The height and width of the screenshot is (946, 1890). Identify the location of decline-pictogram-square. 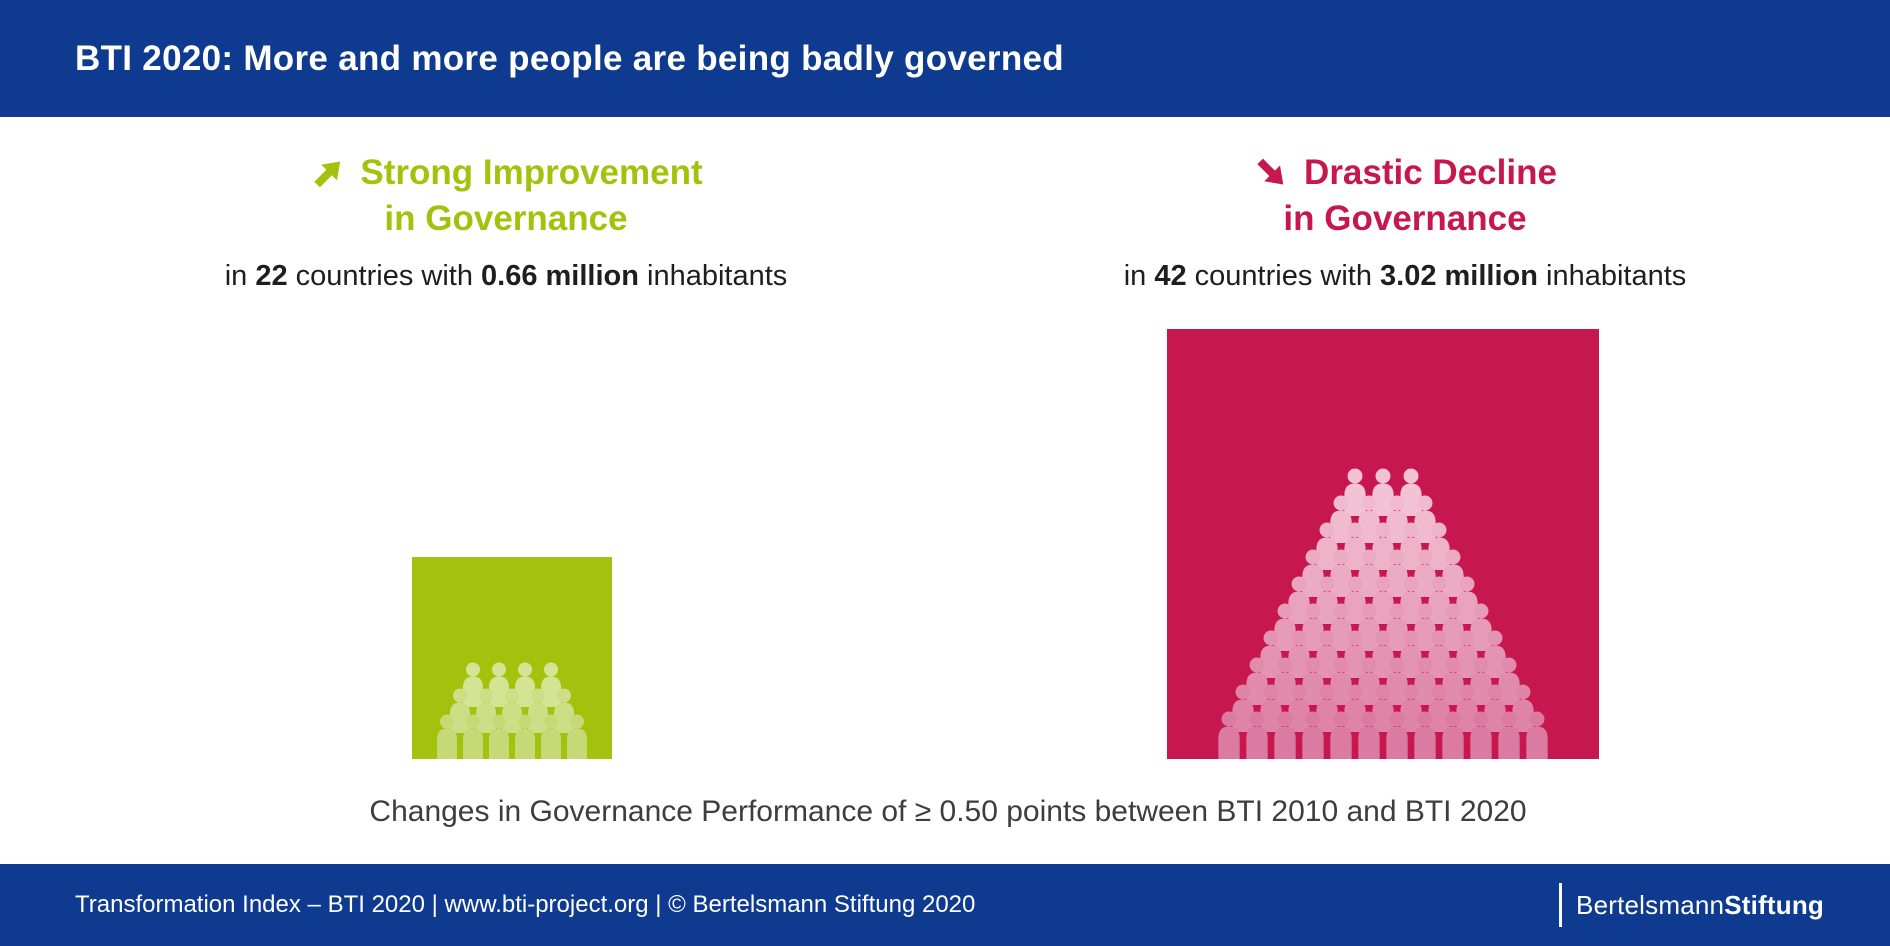
(1383, 544).